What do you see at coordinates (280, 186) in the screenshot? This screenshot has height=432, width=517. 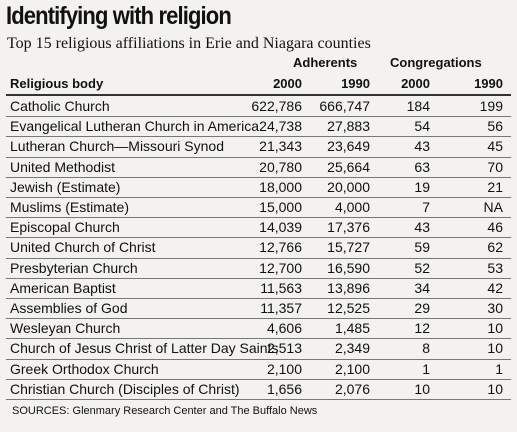 I see `cell-value: 18,000` at bounding box center [280, 186].